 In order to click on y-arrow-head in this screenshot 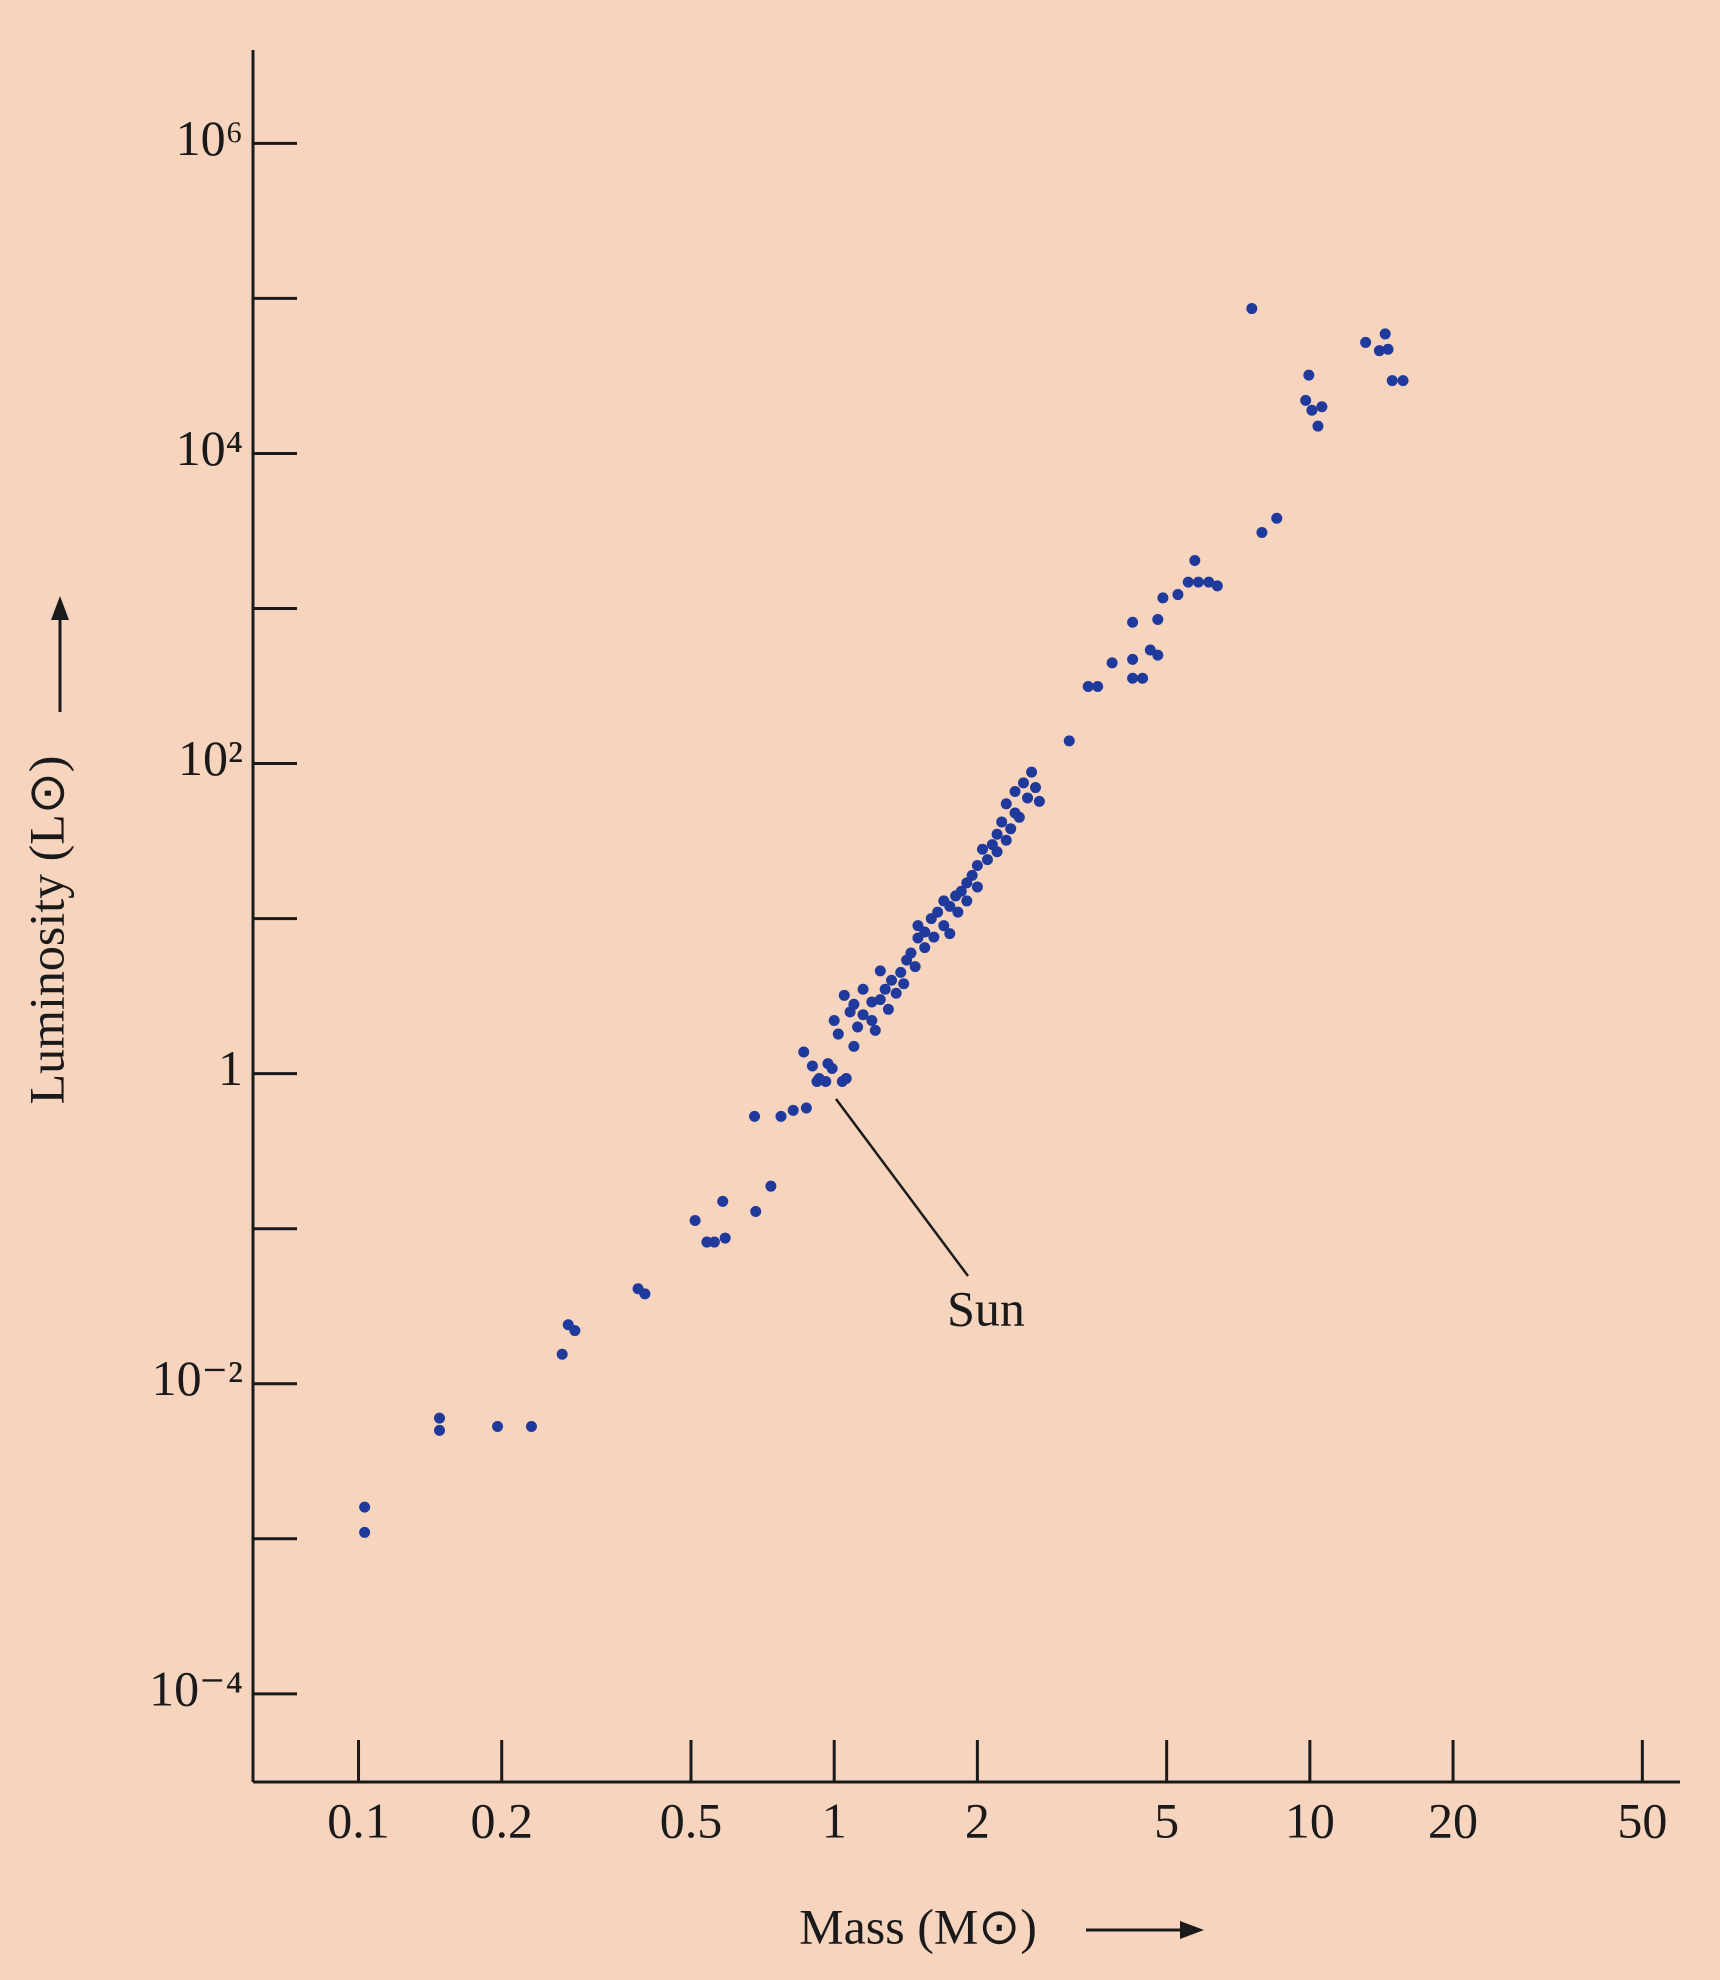, I will do `click(60, 608)`.